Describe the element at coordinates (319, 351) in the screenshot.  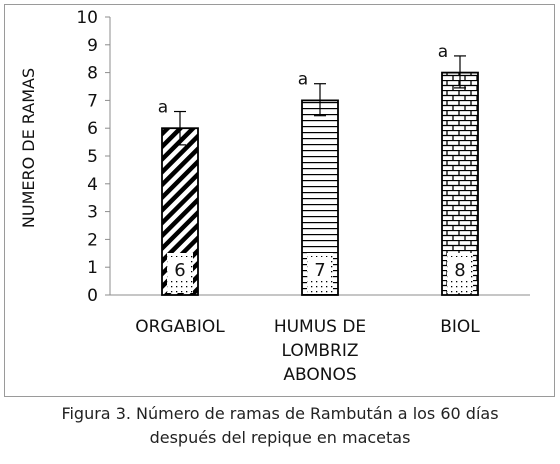
I see `x-category-label: LOMBRIZ` at that location.